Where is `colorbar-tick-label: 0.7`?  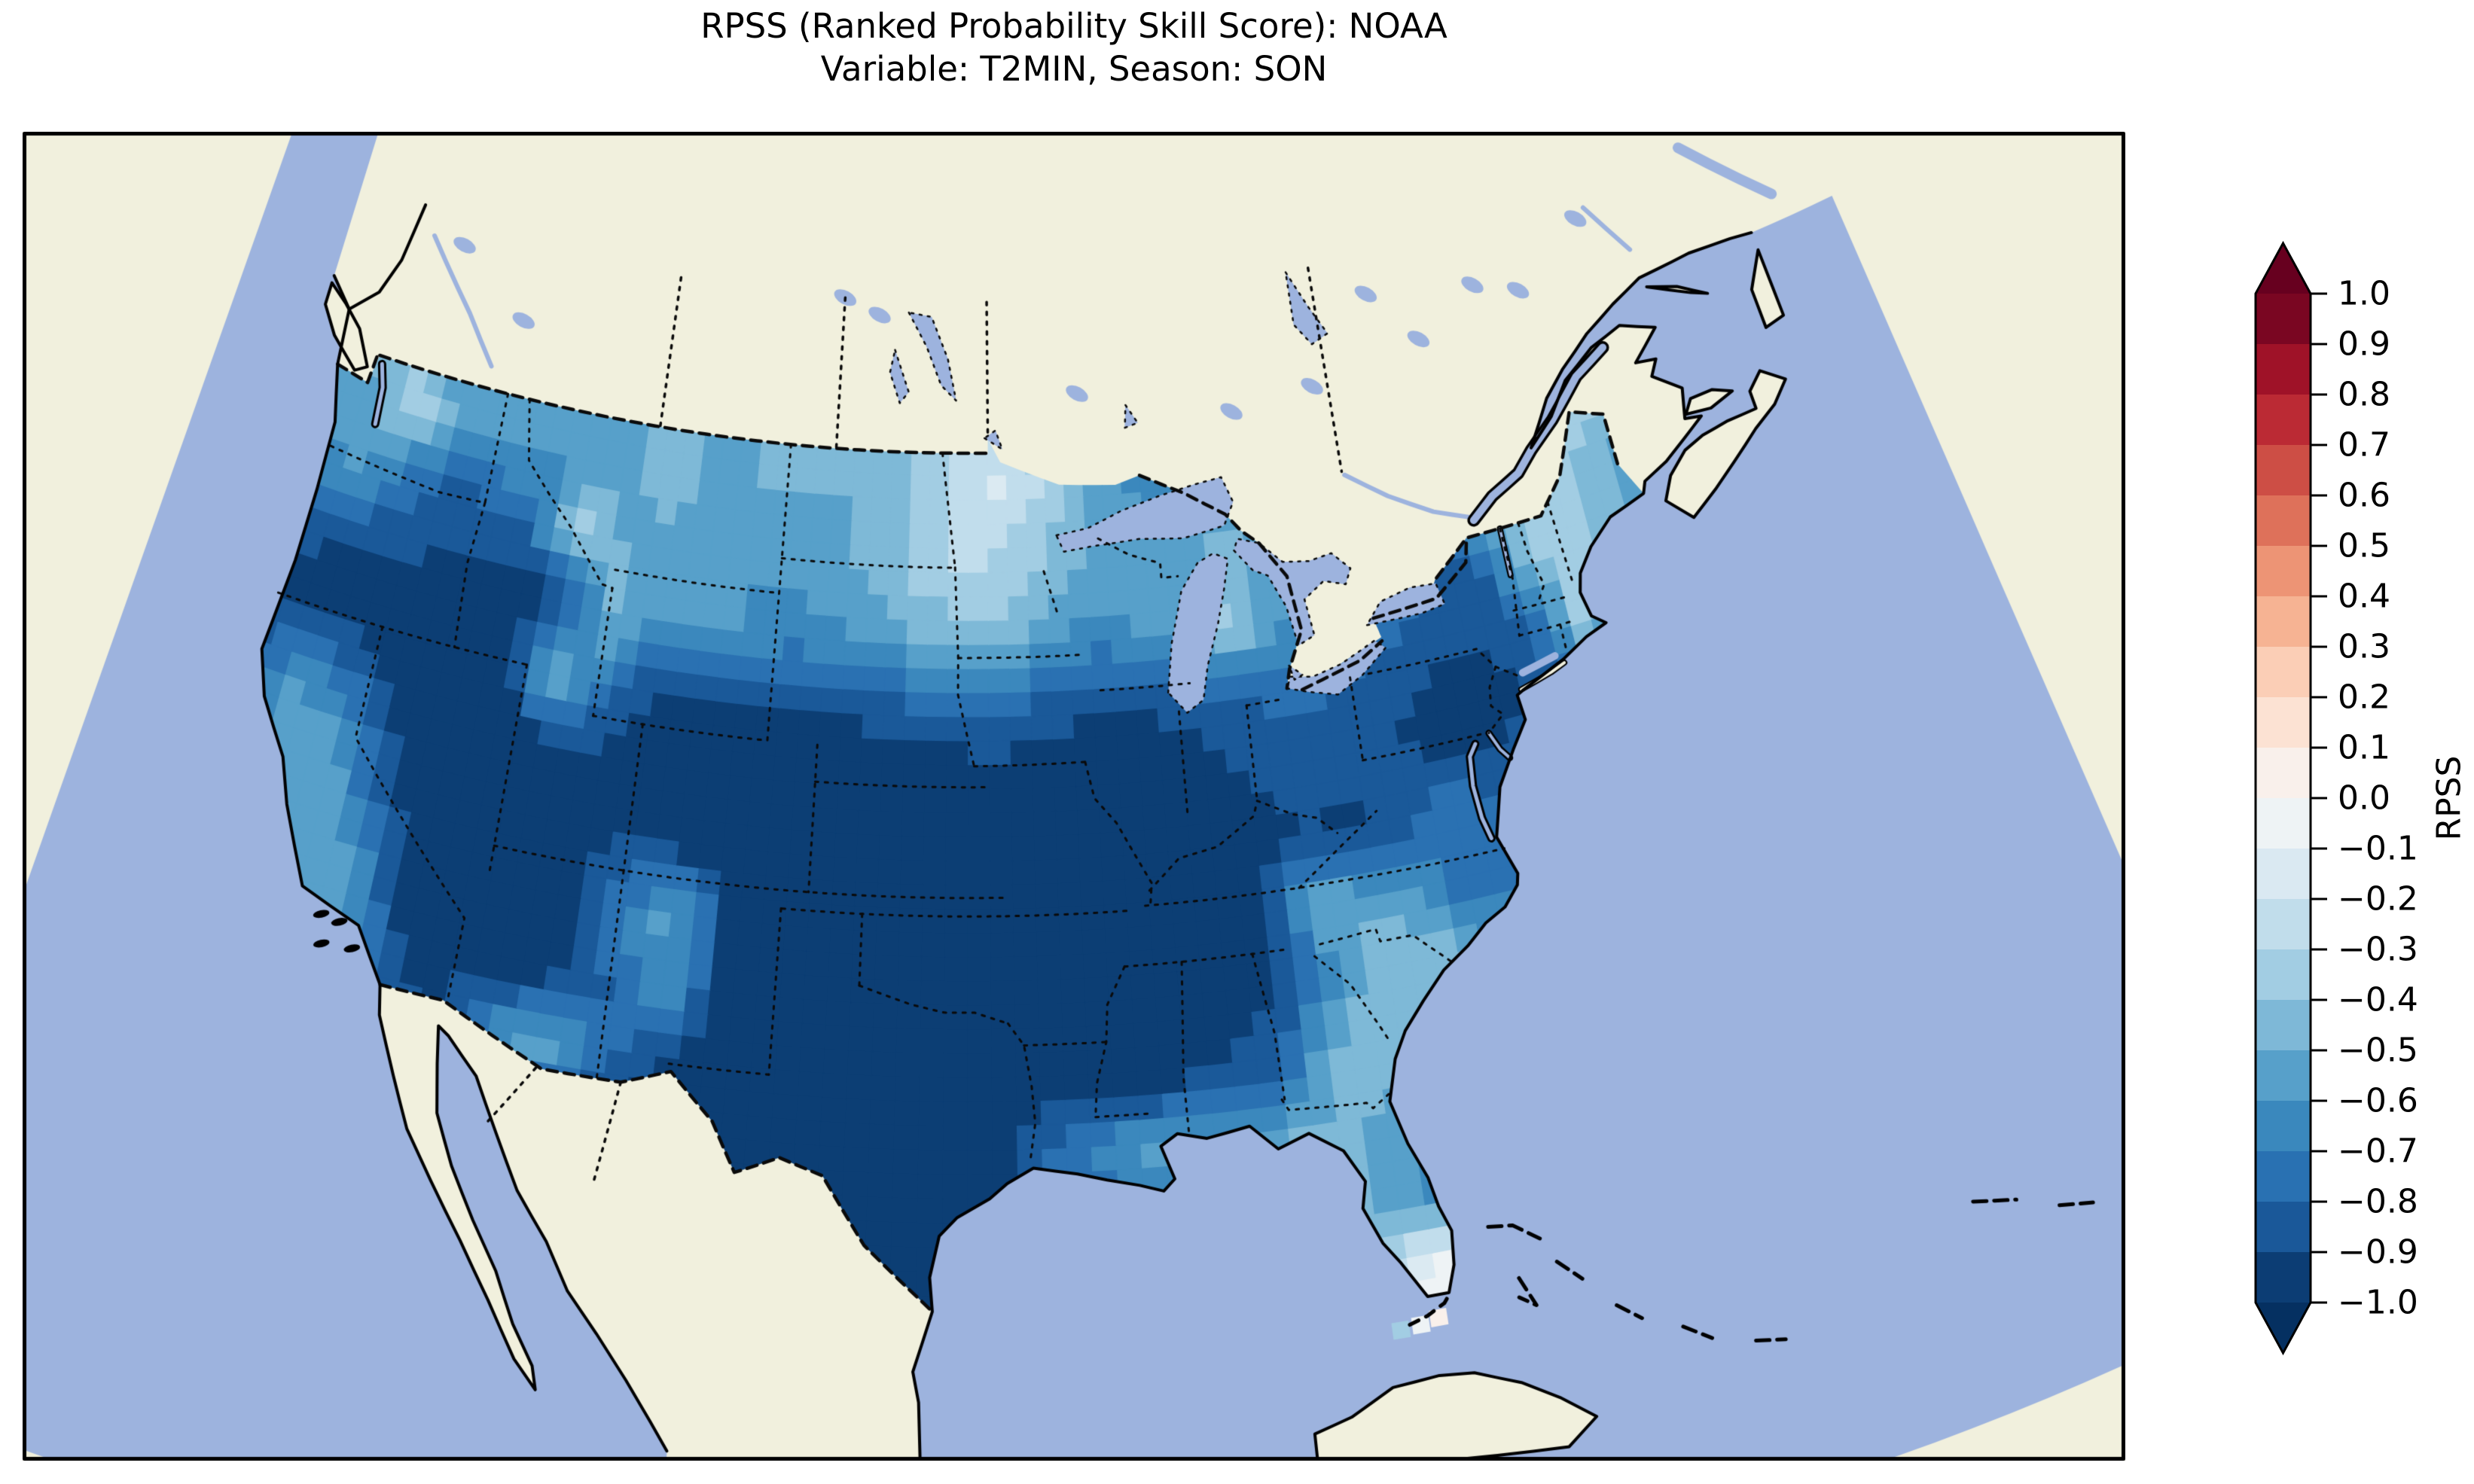
colorbar-tick-label: 0.7 is located at coordinates (2364, 445).